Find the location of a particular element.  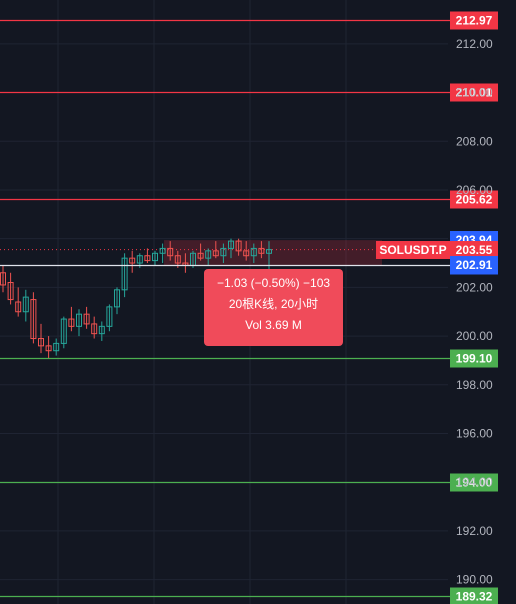

price-tick-label: 210.00 is located at coordinates (474, 93).